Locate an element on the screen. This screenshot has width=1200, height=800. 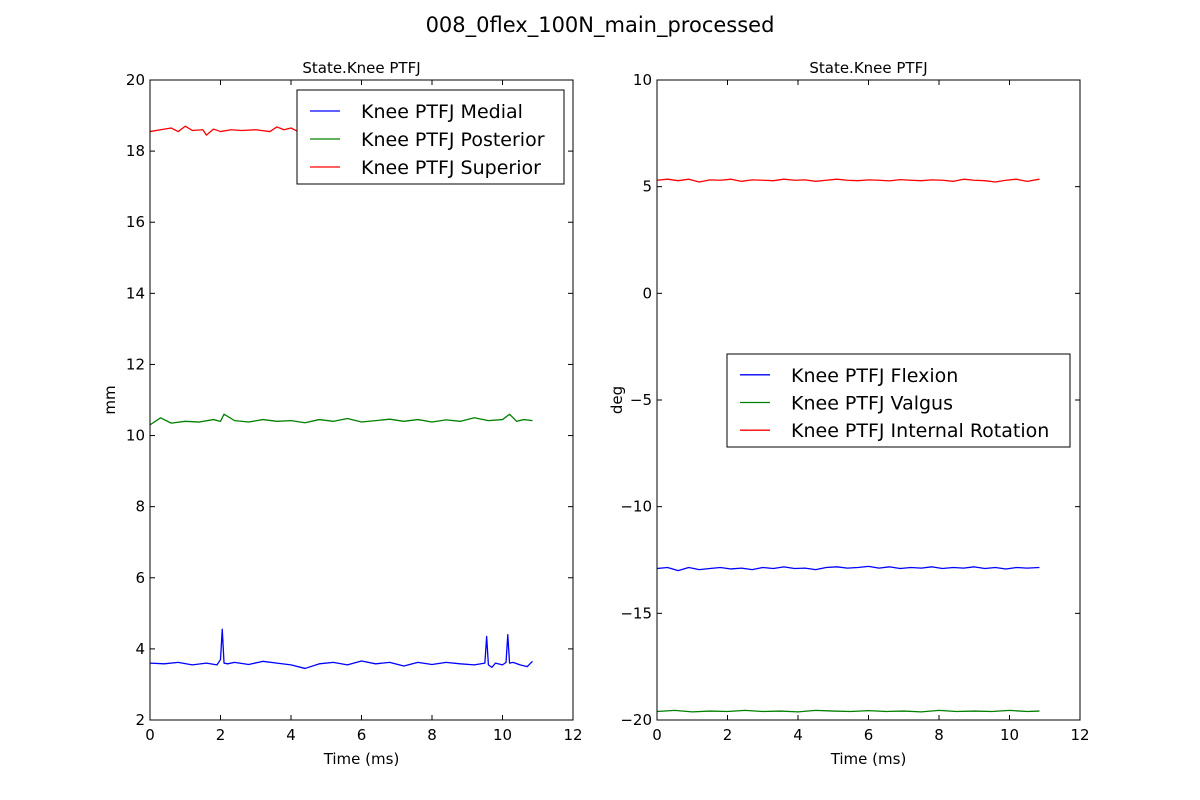
y-tick-label: 18 is located at coordinates (135, 151).